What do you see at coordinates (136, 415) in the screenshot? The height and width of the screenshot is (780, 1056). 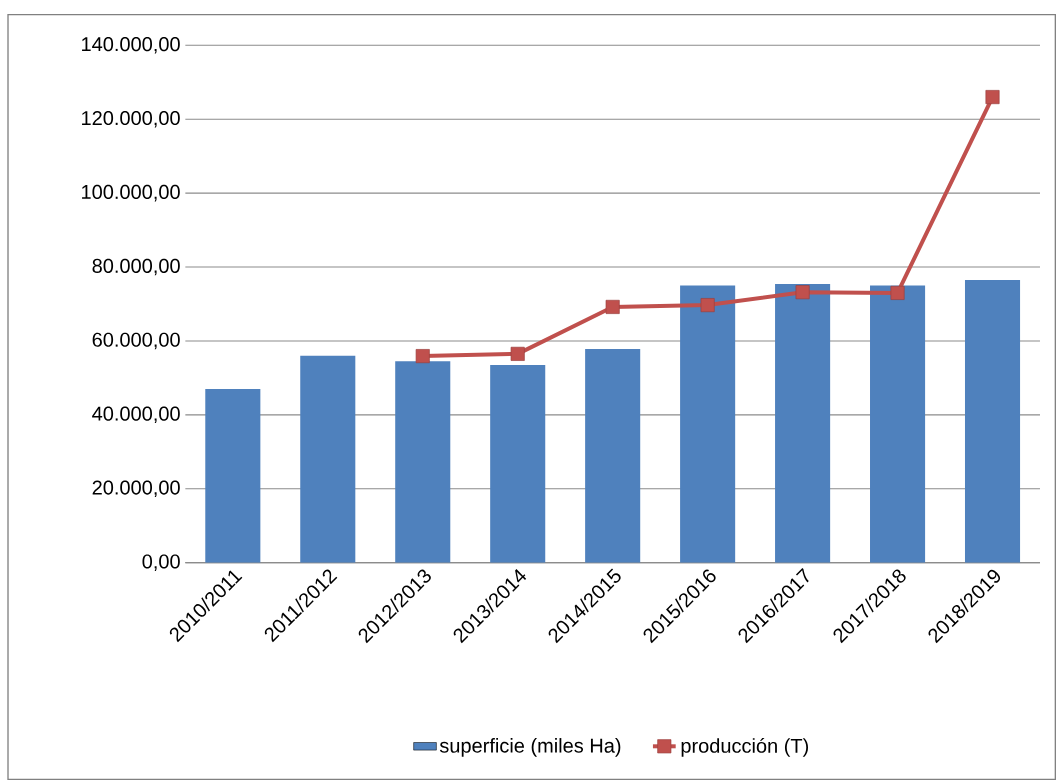 I see `y-tick-label: 40.000,00` at bounding box center [136, 415].